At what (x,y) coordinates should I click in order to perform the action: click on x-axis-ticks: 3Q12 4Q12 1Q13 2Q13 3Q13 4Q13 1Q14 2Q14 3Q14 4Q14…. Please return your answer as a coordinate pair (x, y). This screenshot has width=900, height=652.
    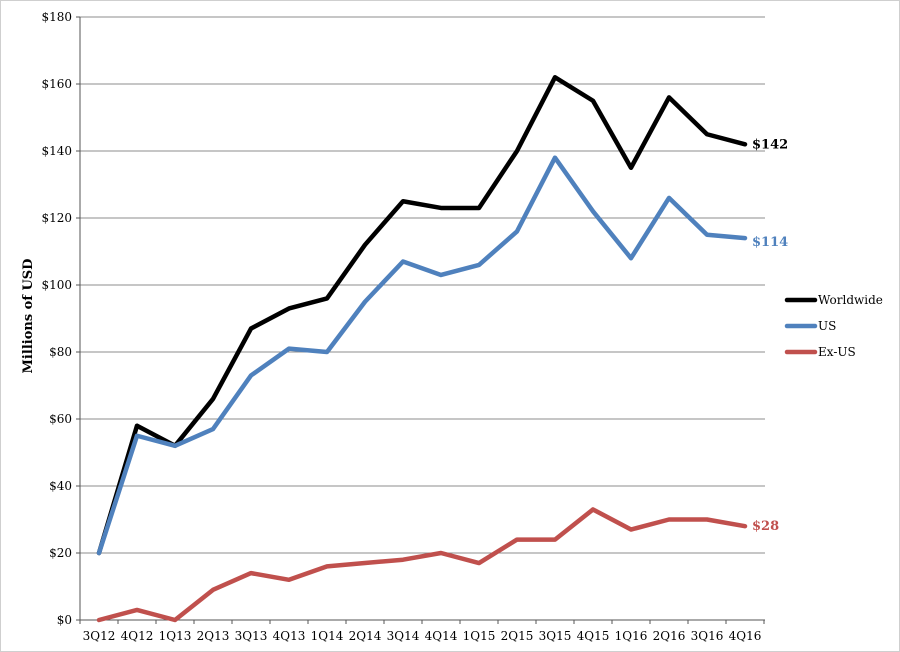
    Looking at the image, I should click on (422, 636).